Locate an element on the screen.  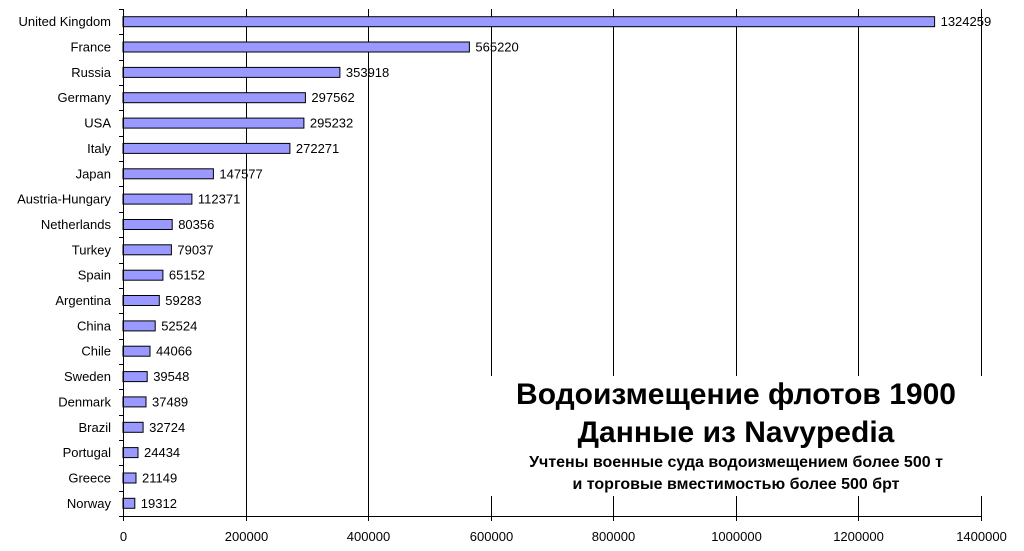
data-label: 80356 is located at coordinates (196, 224).